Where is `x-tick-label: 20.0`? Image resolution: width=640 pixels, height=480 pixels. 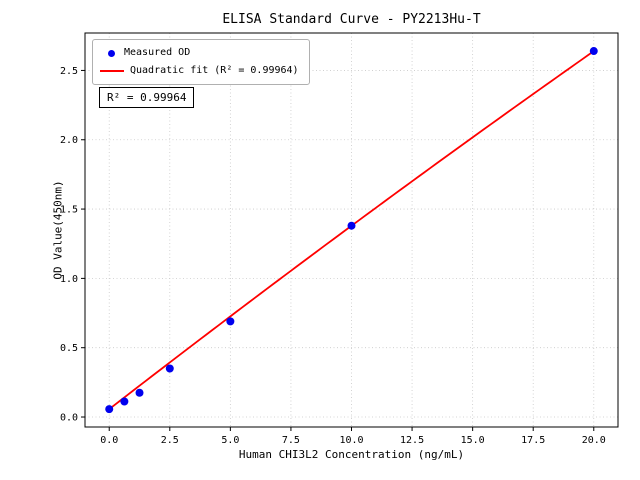
x-tick-label: 20.0 is located at coordinates (594, 440).